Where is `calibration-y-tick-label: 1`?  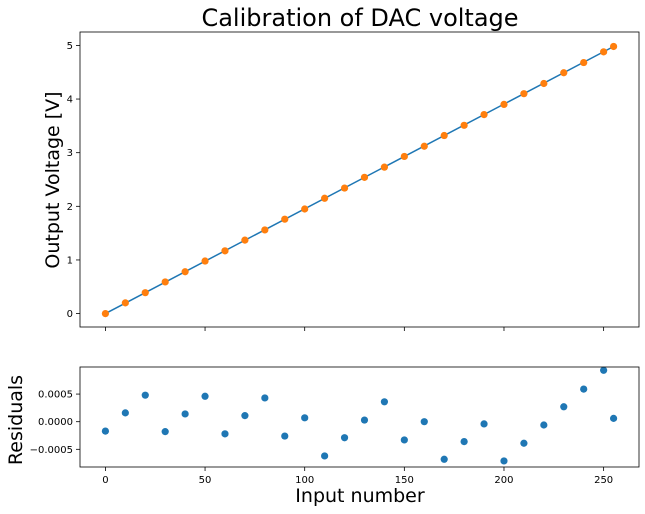 calibration-y-tick-label: 1 is located at coordinates (70, 260).